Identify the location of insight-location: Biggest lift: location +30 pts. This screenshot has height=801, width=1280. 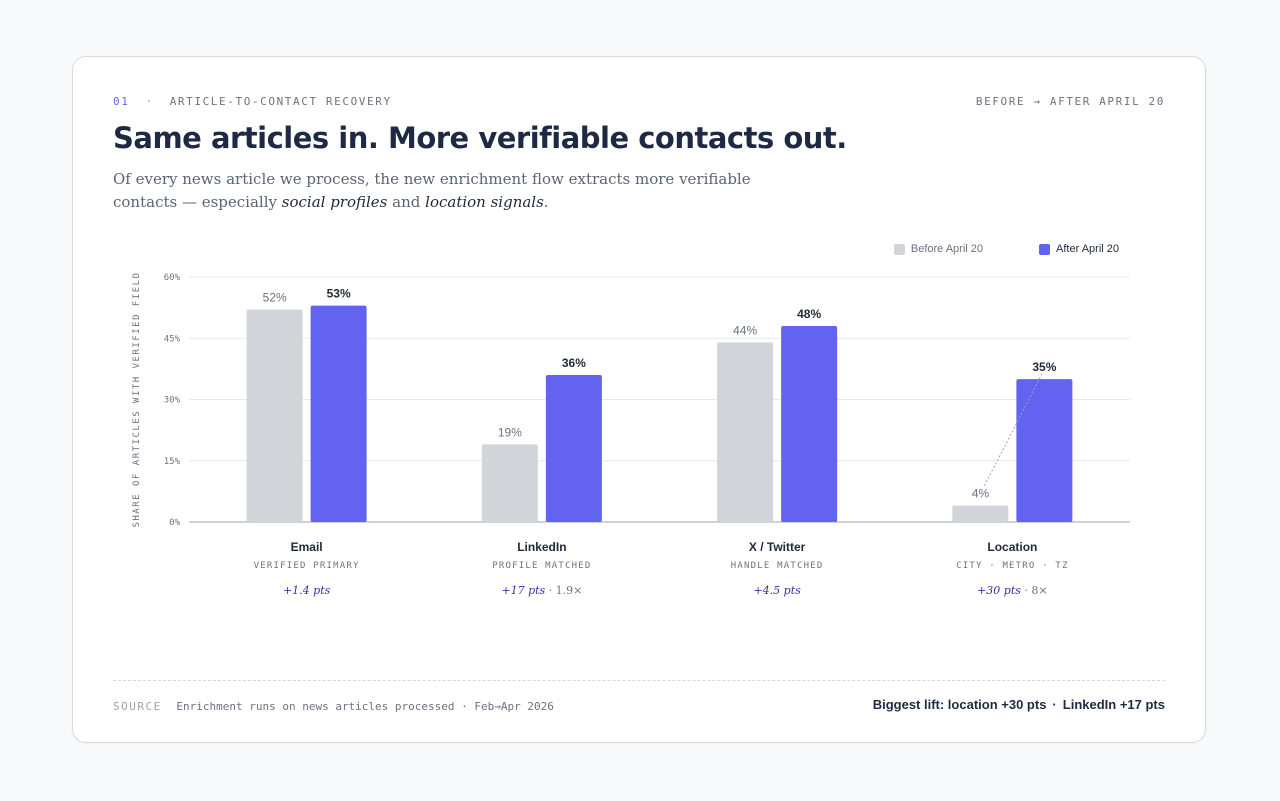
(959, 704).